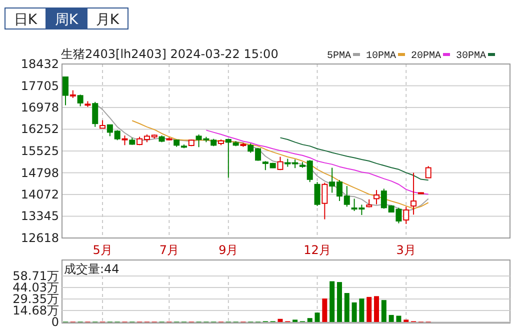 The image size is (517, 329). I want to click on chart-title: 生猪2403[lh2403] 2024-03-22 15:00, so click(169, 54).